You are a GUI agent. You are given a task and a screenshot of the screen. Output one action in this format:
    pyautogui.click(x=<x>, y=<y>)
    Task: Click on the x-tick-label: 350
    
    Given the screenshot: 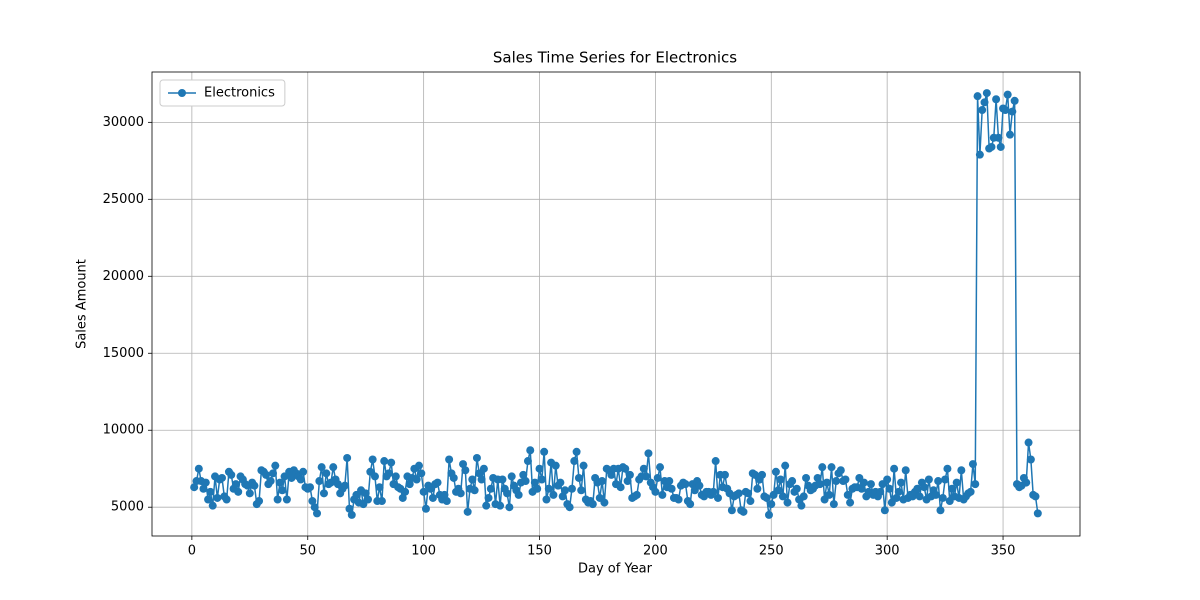 What is the action you would take?
    pyautogui.click(x=1003, y=551)
    